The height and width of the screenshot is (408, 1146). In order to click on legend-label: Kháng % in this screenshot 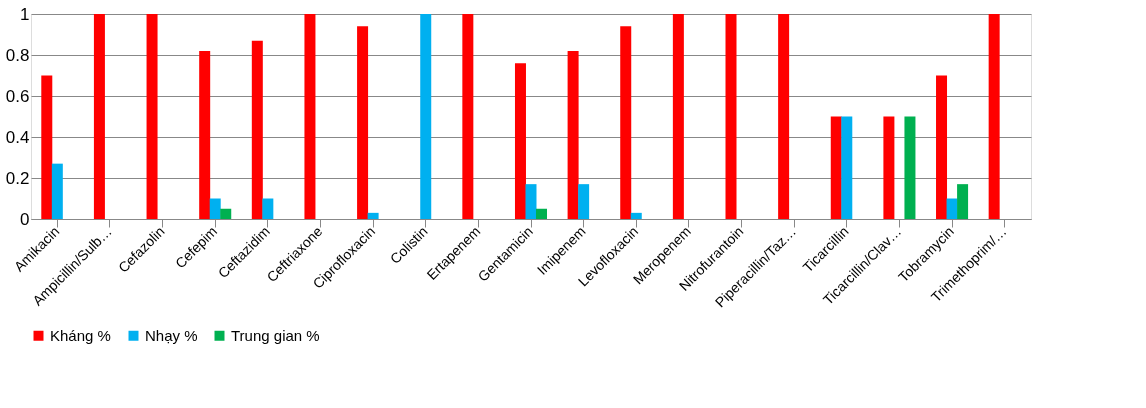, I will do `click(80, 335)`.